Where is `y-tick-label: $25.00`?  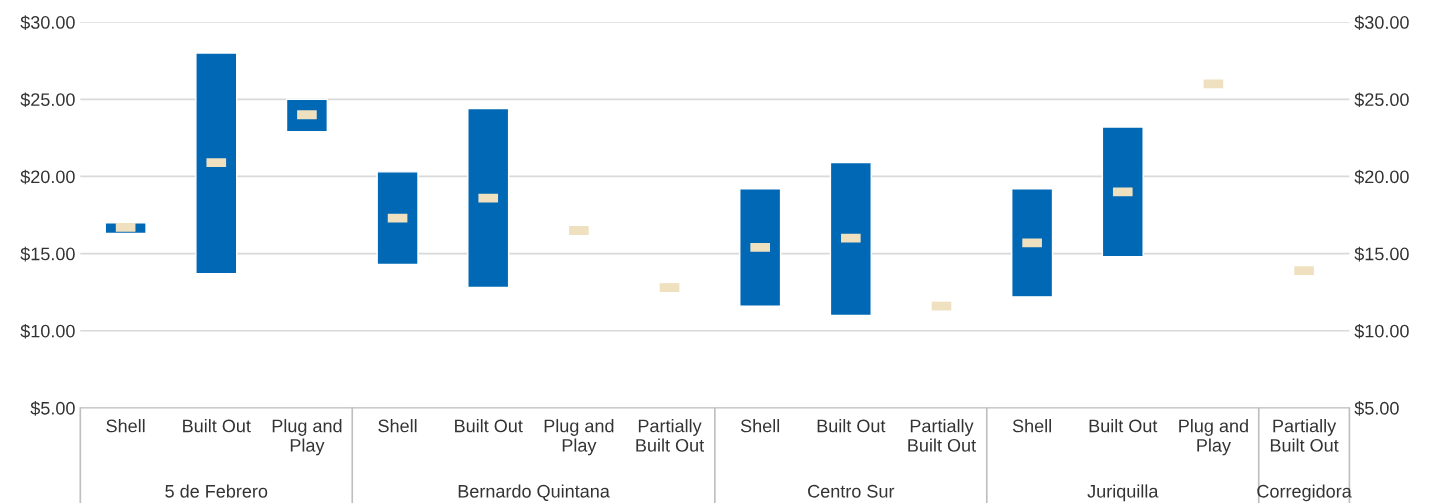
y-tick-label: $25.00 is located at coordinates (47, 100).